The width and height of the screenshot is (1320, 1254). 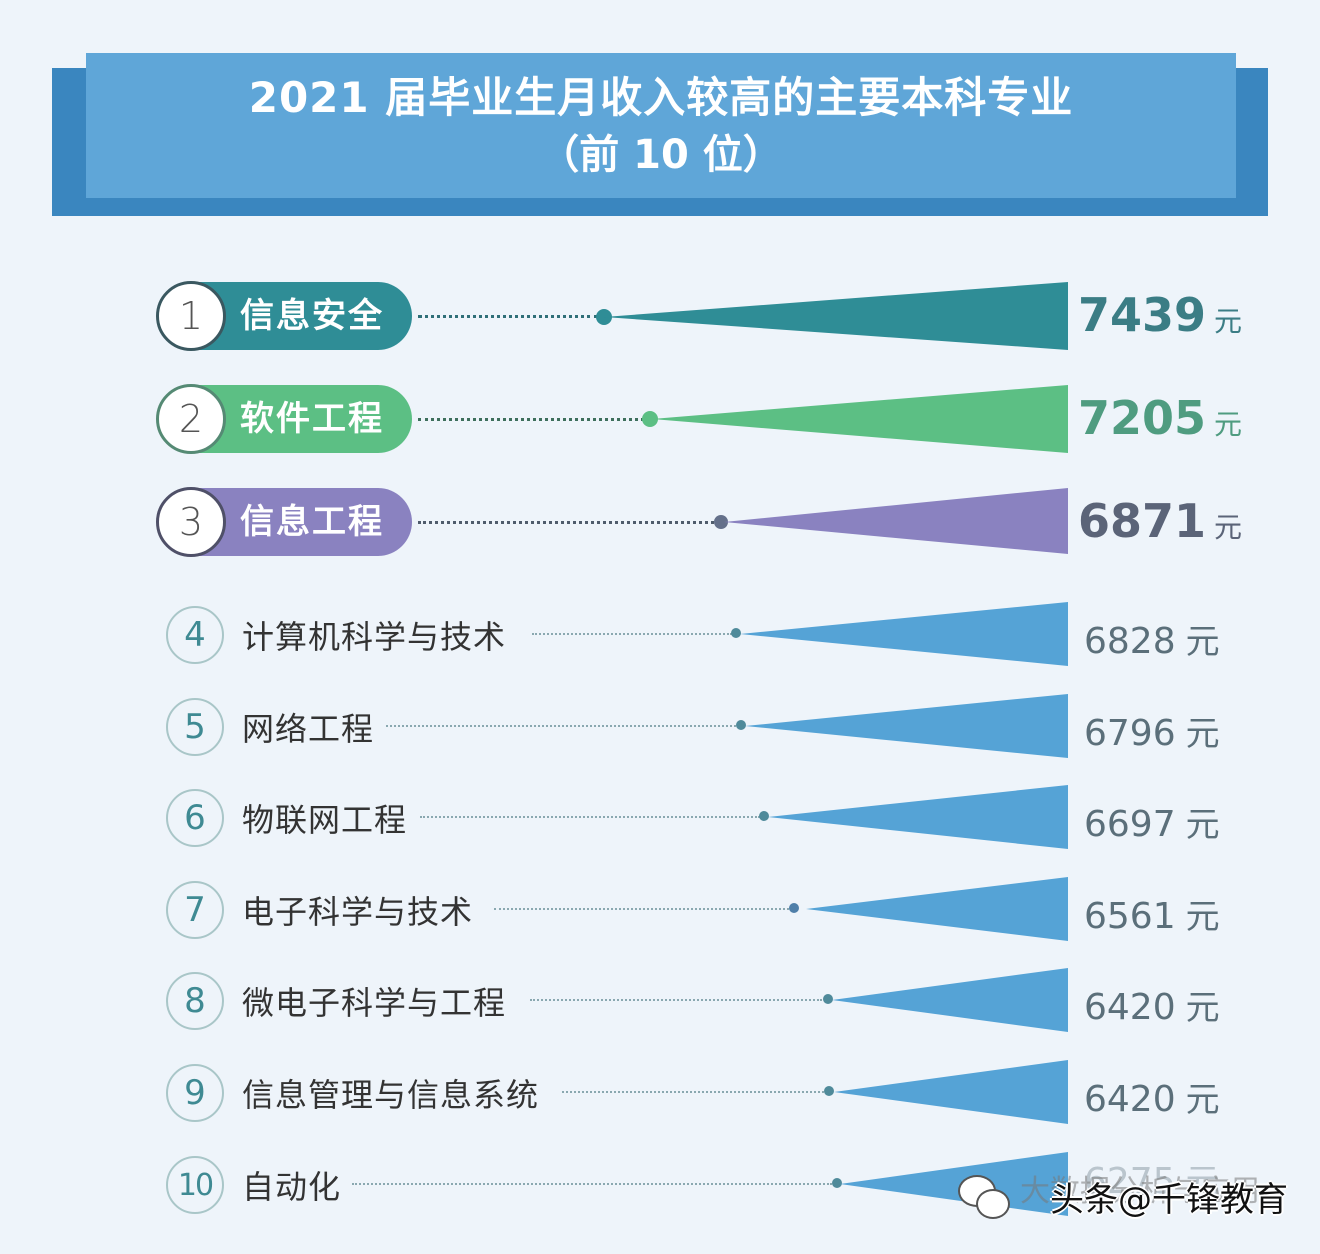 What do you see at coordinates (312, 316) in the screenshot?
I see `major-label: 信息安全` at bounding box center [312, 316].